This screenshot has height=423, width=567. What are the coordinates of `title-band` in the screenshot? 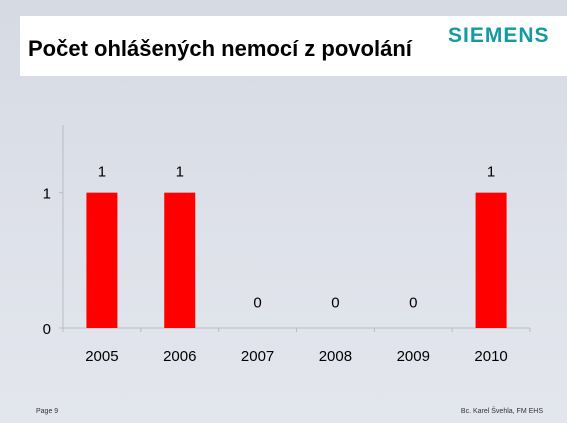 It's located at (293, 46).